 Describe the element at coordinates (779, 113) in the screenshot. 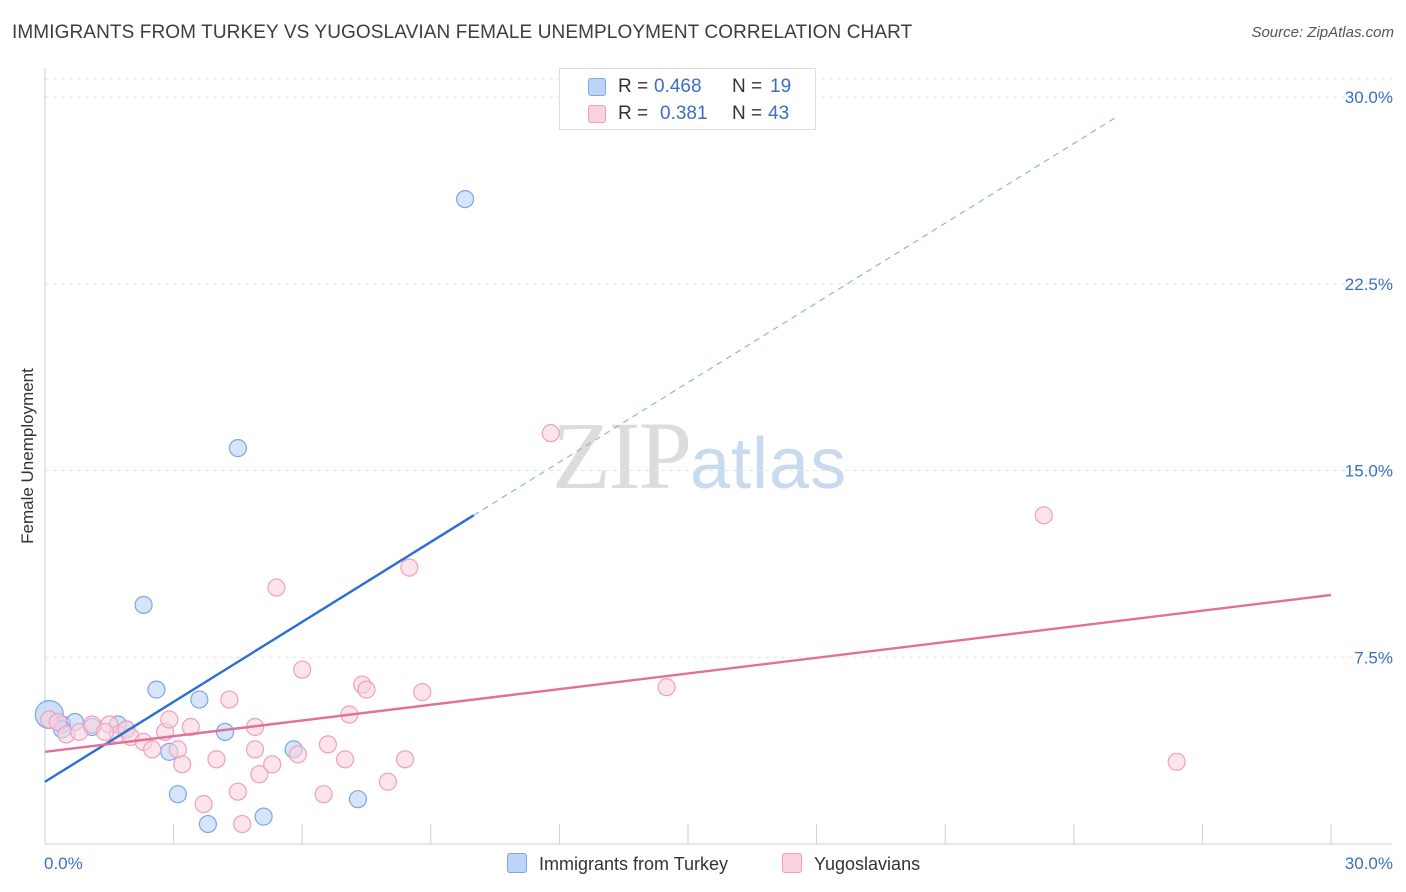

I see `yugoslavians-n-value: 43` at that location.